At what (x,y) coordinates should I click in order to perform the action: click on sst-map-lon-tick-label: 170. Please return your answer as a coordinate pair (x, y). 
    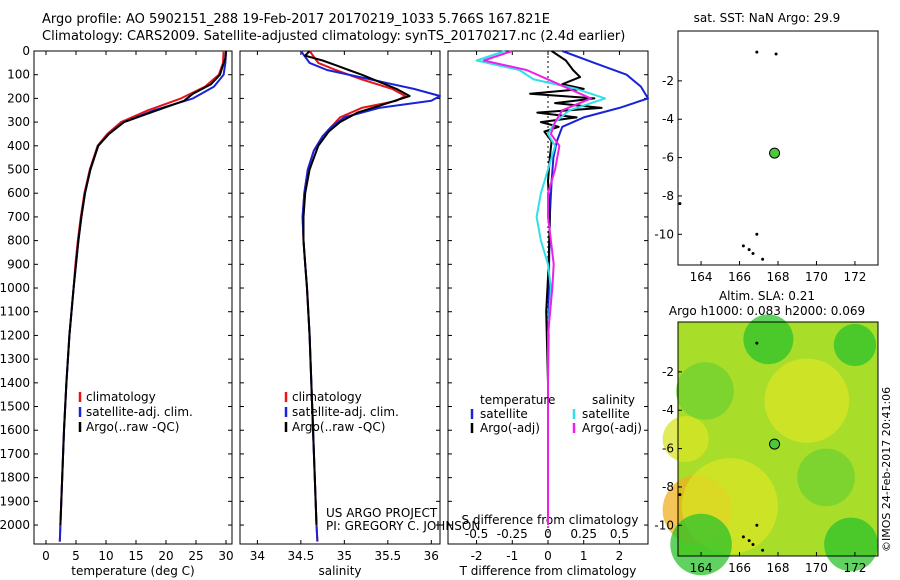
    Looking at the image, I should click on (816, 277).